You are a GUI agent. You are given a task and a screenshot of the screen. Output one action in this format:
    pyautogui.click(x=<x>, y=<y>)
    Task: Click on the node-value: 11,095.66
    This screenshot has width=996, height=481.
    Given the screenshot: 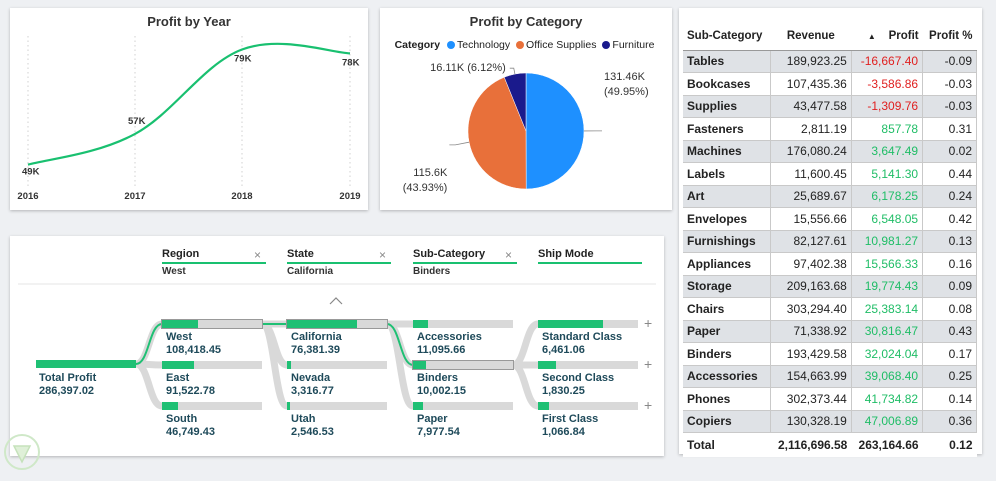 What is the action you would take?
    pyautogui.click(x=441, y=350)
    